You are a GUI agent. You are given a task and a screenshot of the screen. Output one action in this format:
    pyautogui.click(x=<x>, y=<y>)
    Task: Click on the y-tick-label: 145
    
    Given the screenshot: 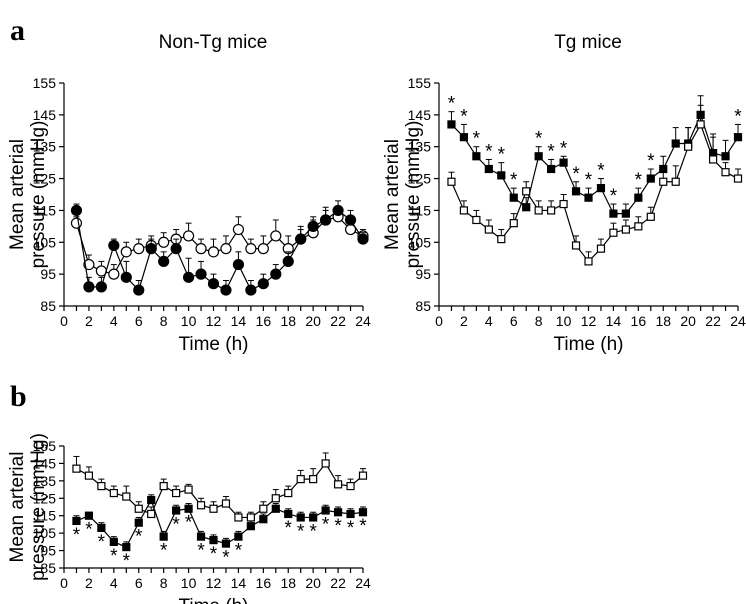 What is the action you would take?
    pyautogui.click(x=45, y=115)
    